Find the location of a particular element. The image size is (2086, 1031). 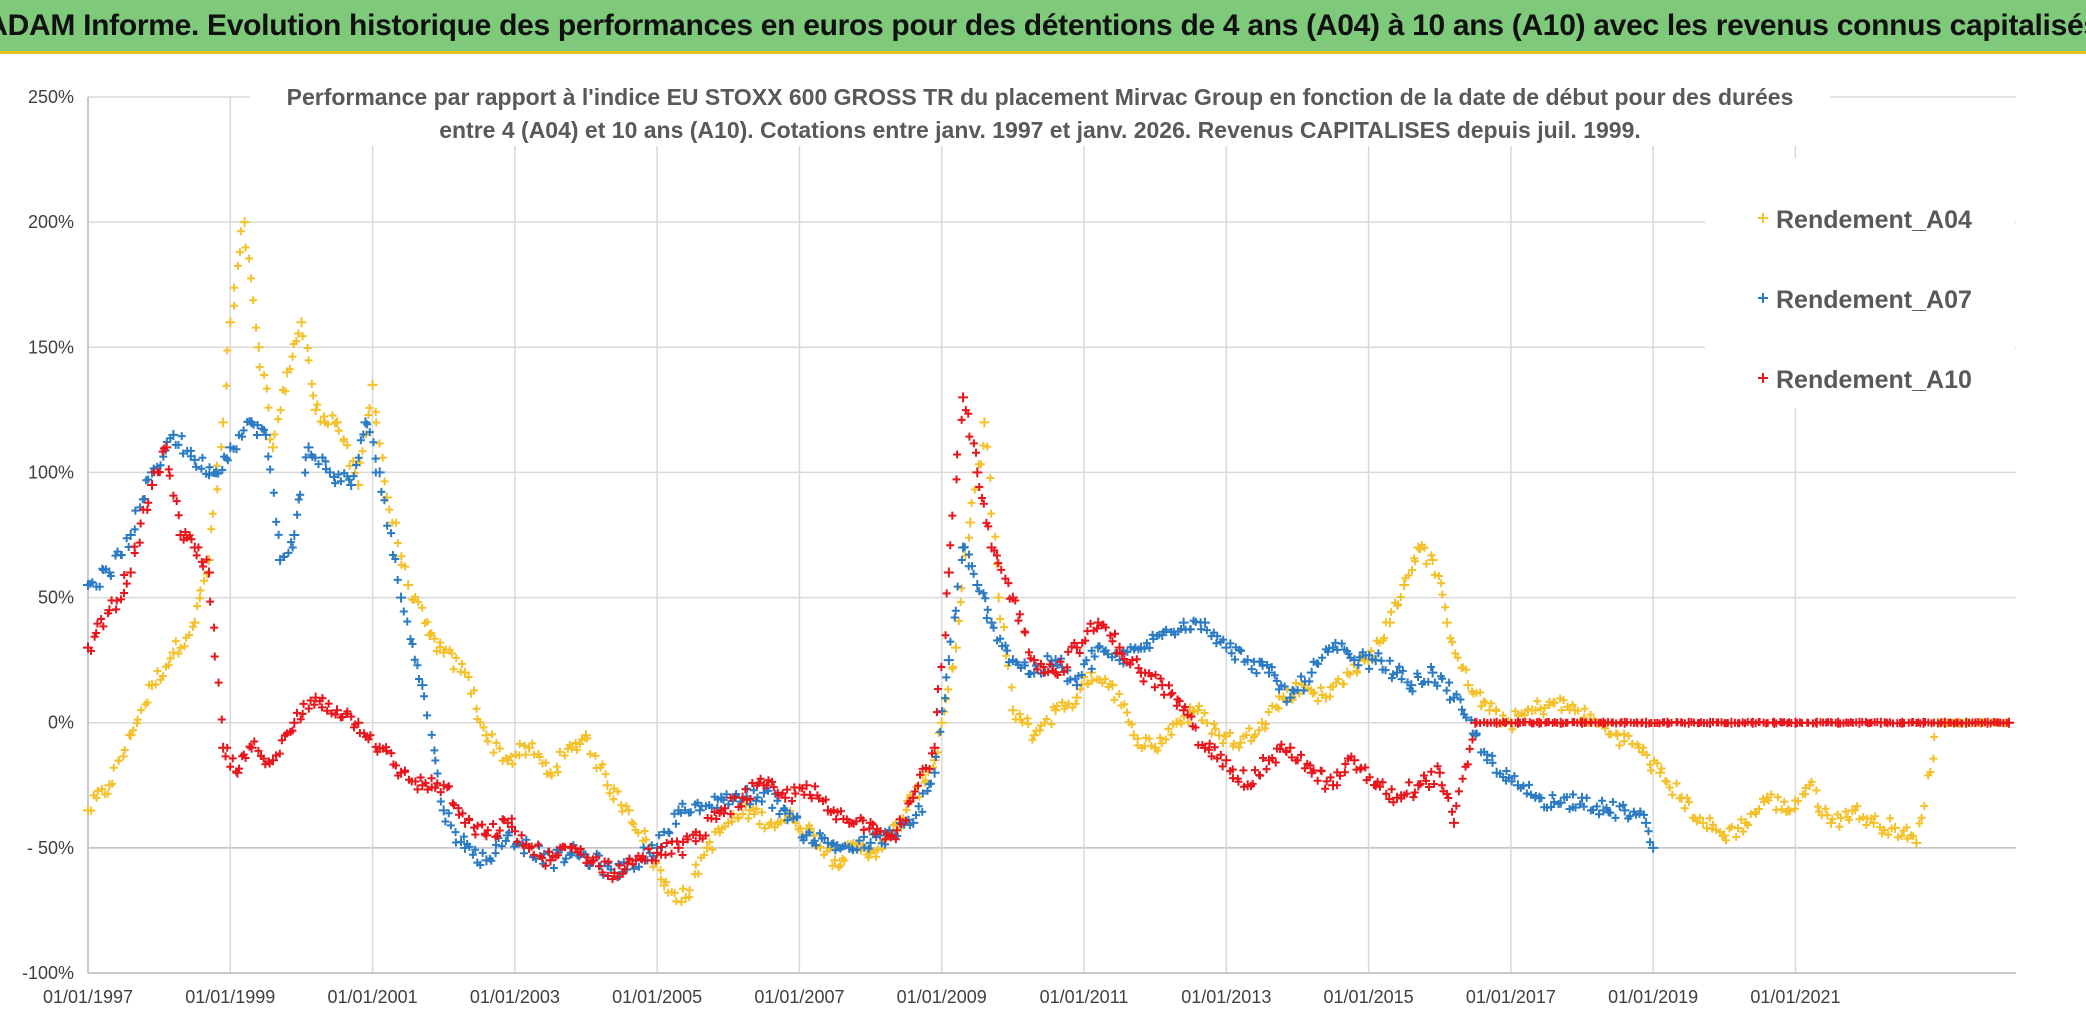

chart-legend: Rendement_A04 Rendement_A07 Rendement_A10 is located at coordinates (1860, 283).